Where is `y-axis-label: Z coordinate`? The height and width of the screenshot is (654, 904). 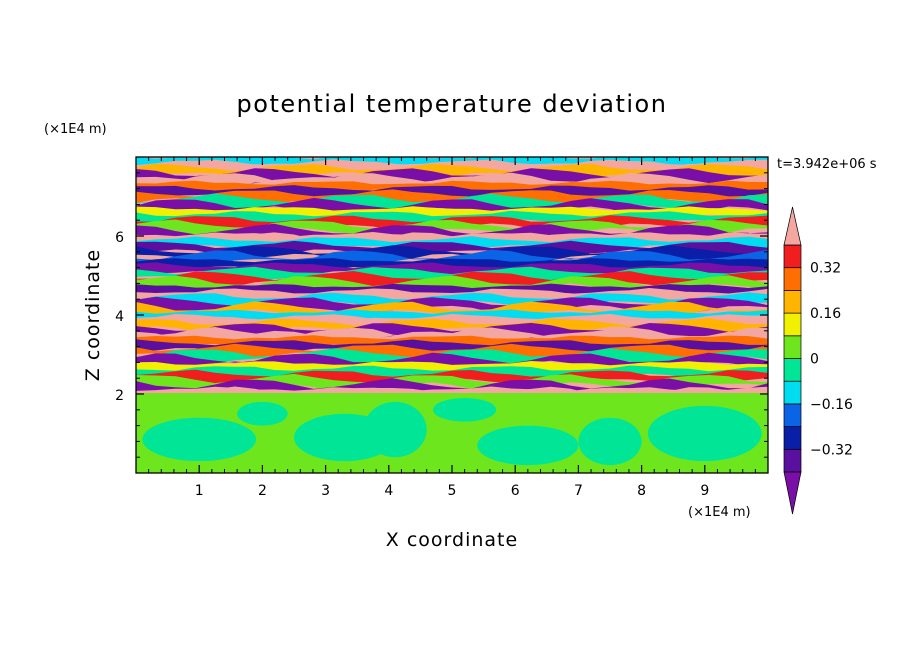 y-axis-label: Z coordinate is located at coordinates (93, 315).